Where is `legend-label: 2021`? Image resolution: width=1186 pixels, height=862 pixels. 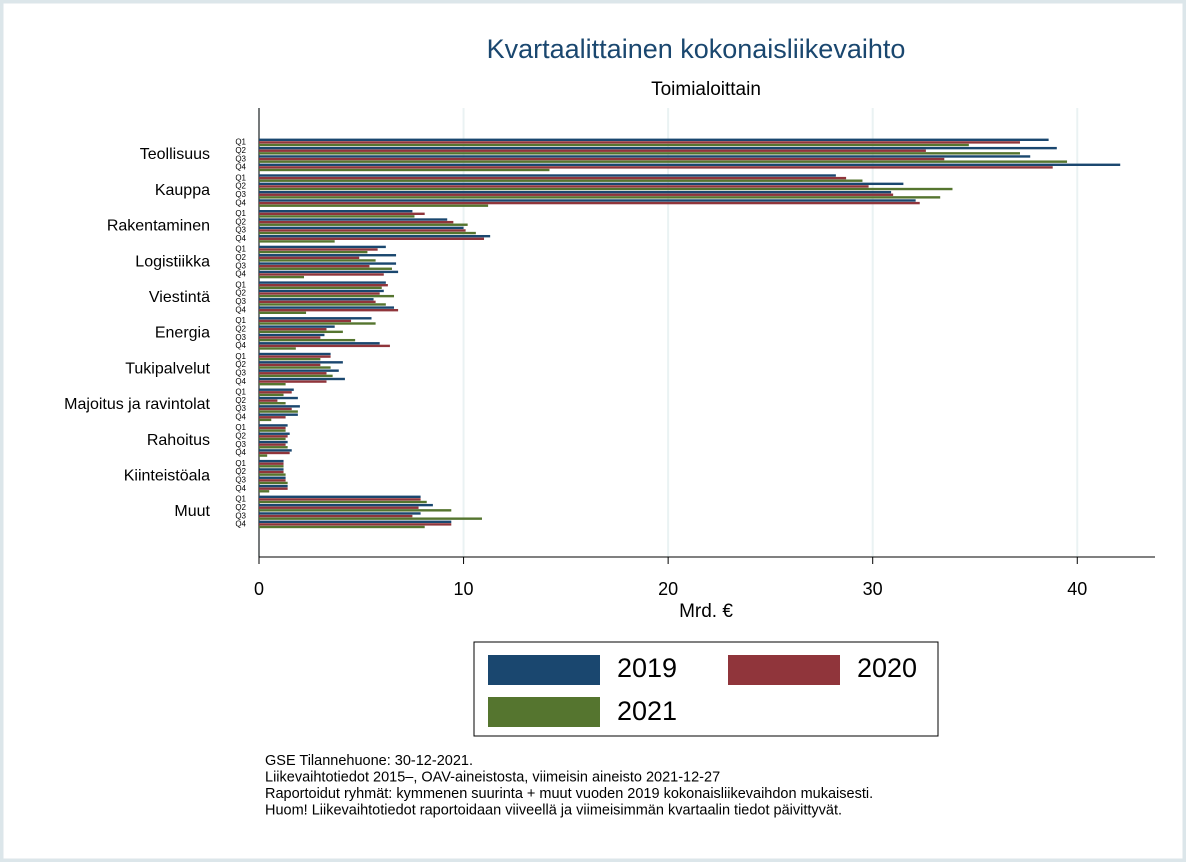
legend-label: 2021 is located at coordinates (647, 711).